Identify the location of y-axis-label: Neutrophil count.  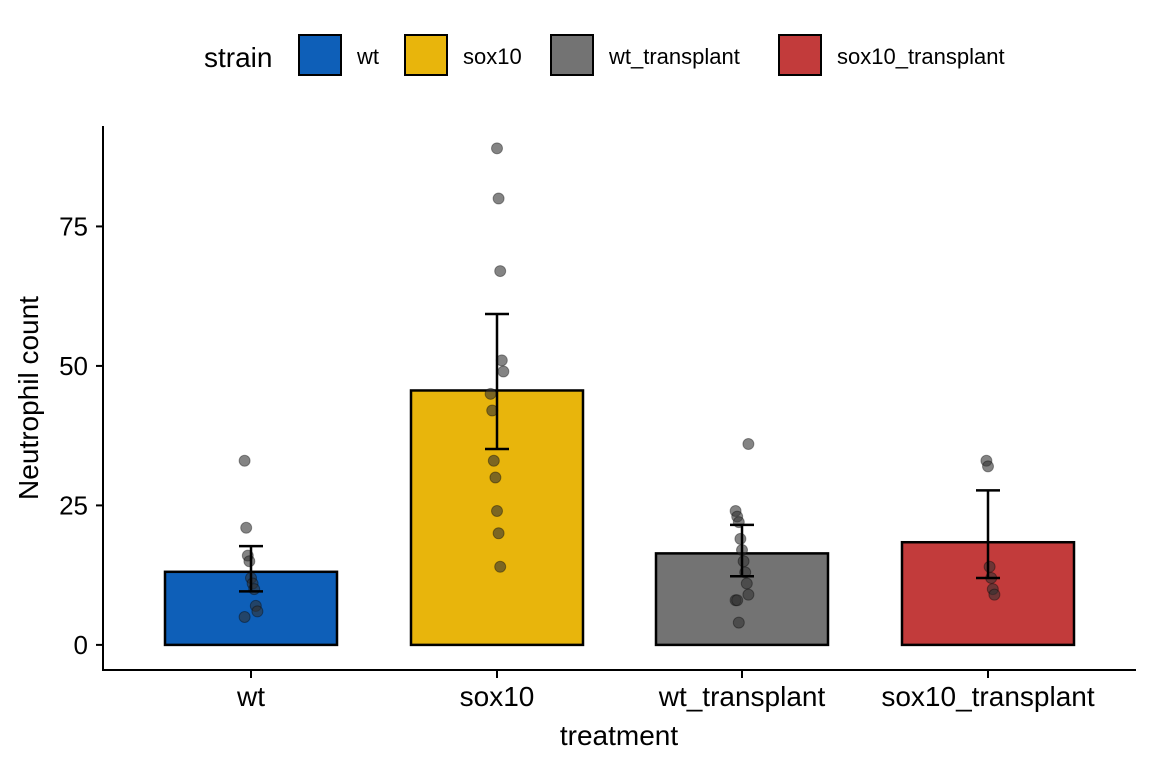
(28, 398).